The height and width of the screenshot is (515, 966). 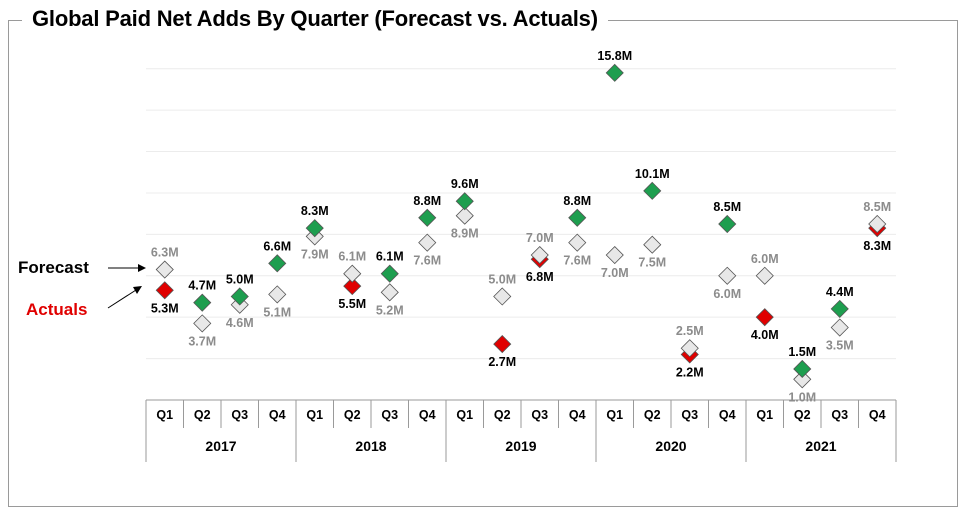 What do you see at coordinates (240, 323) in the screenshot?
I see `forecast-data-label: 4.6M` at bounding box center [240, 323].